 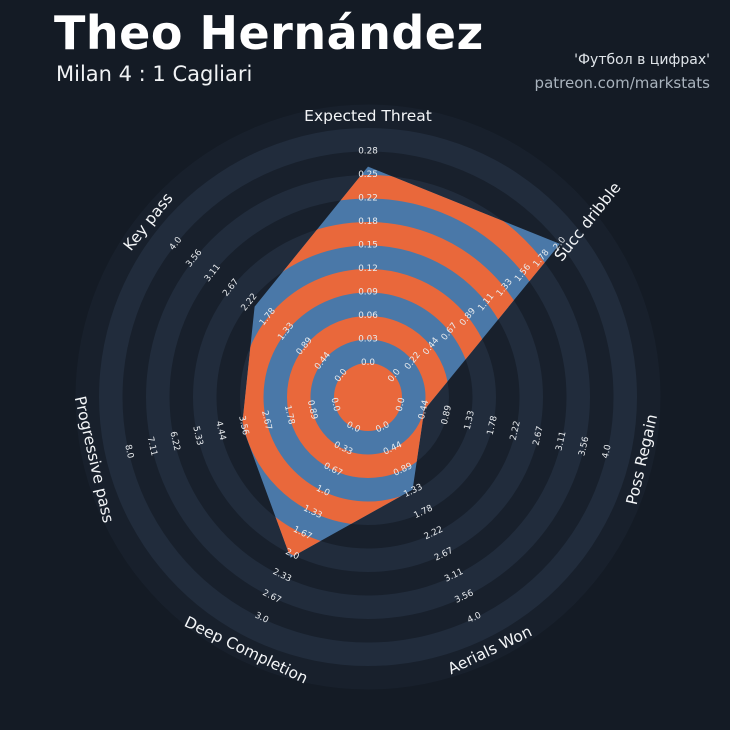 What do you see at coordinates (368, 316) in the screenshot?
I see `tick-label: 0.06` at bounding box center [368, 316].